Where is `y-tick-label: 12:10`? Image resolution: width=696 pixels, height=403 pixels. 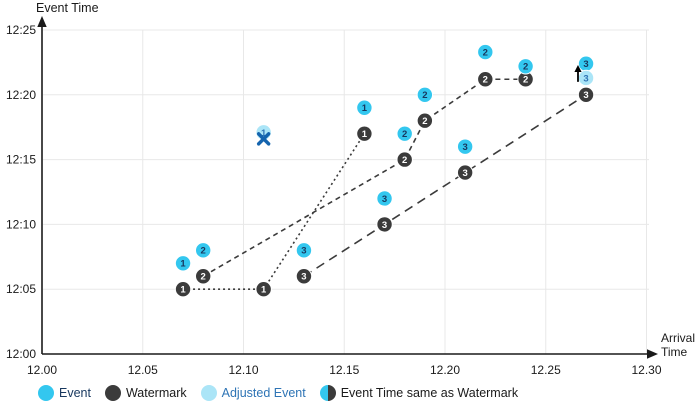
y-tick-label: 12:10 is located at coordinates (21, 224).